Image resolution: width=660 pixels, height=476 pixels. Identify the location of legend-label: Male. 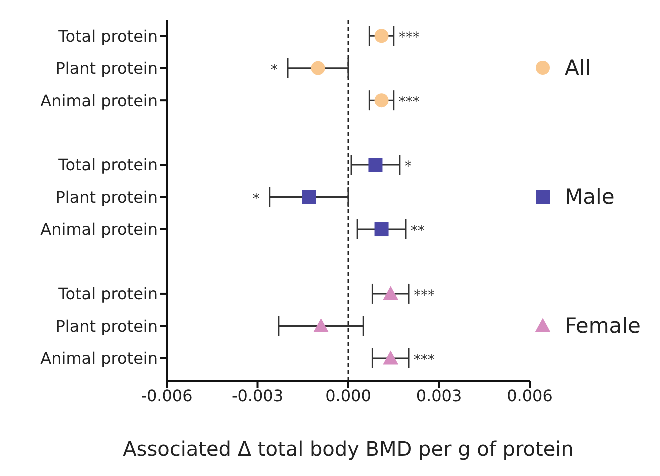
(590, 197).